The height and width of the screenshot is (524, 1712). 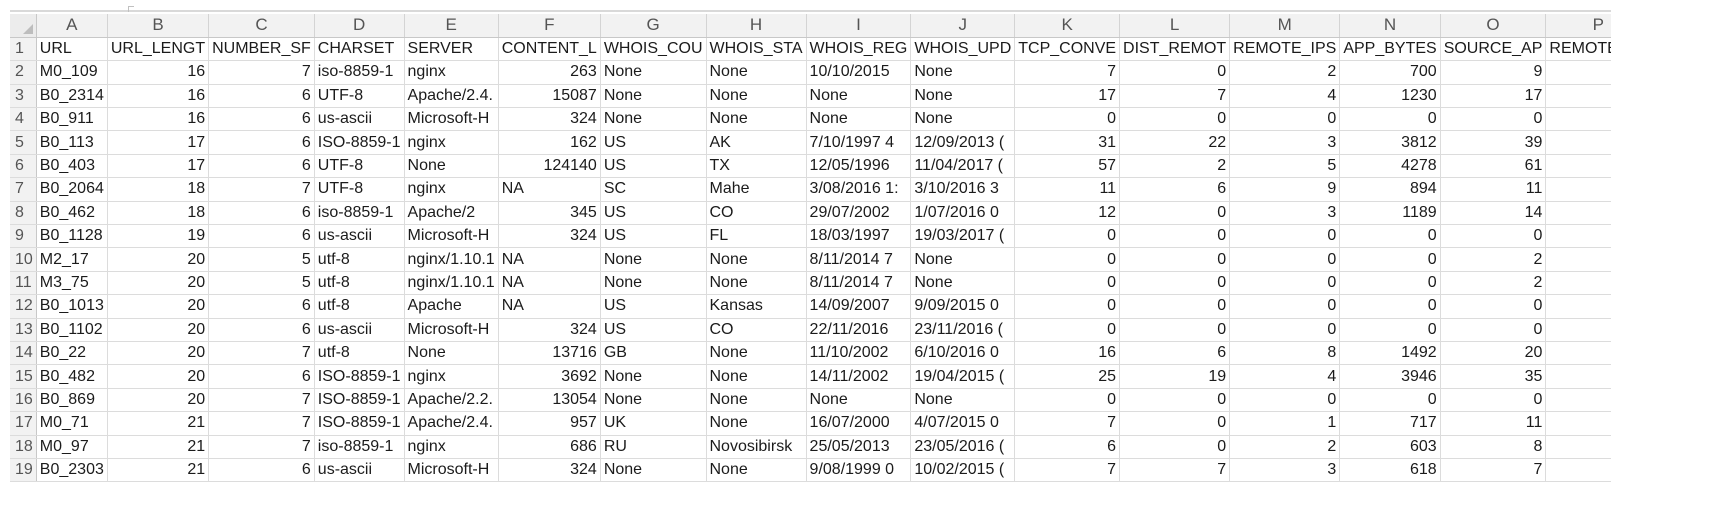 What do you see at coordinates (23, 423) in the screenshot?
I see `row-number-17: 17` at bounding box center [23, 423].